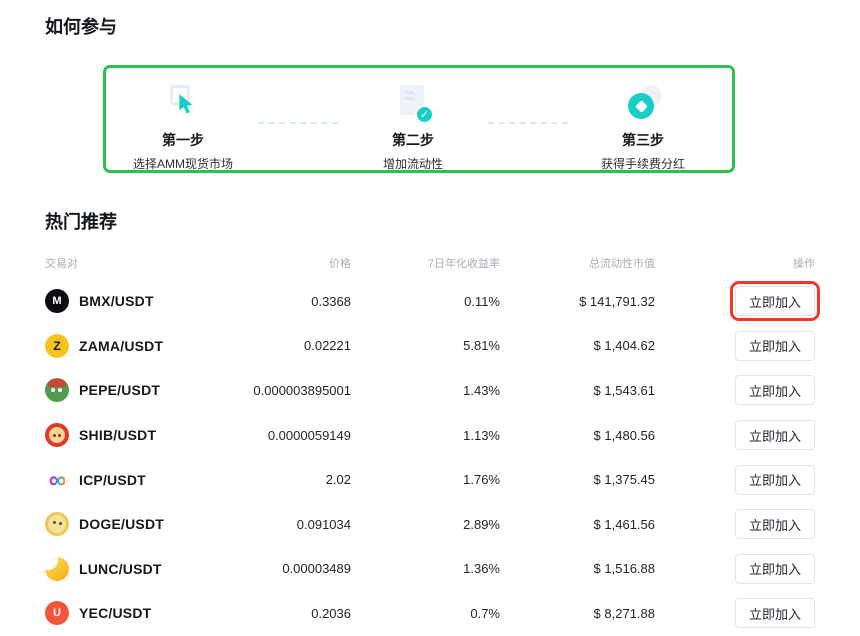 The image size is (860, 636). I want to click on apy-value: 5.81%, so click(481, 346).